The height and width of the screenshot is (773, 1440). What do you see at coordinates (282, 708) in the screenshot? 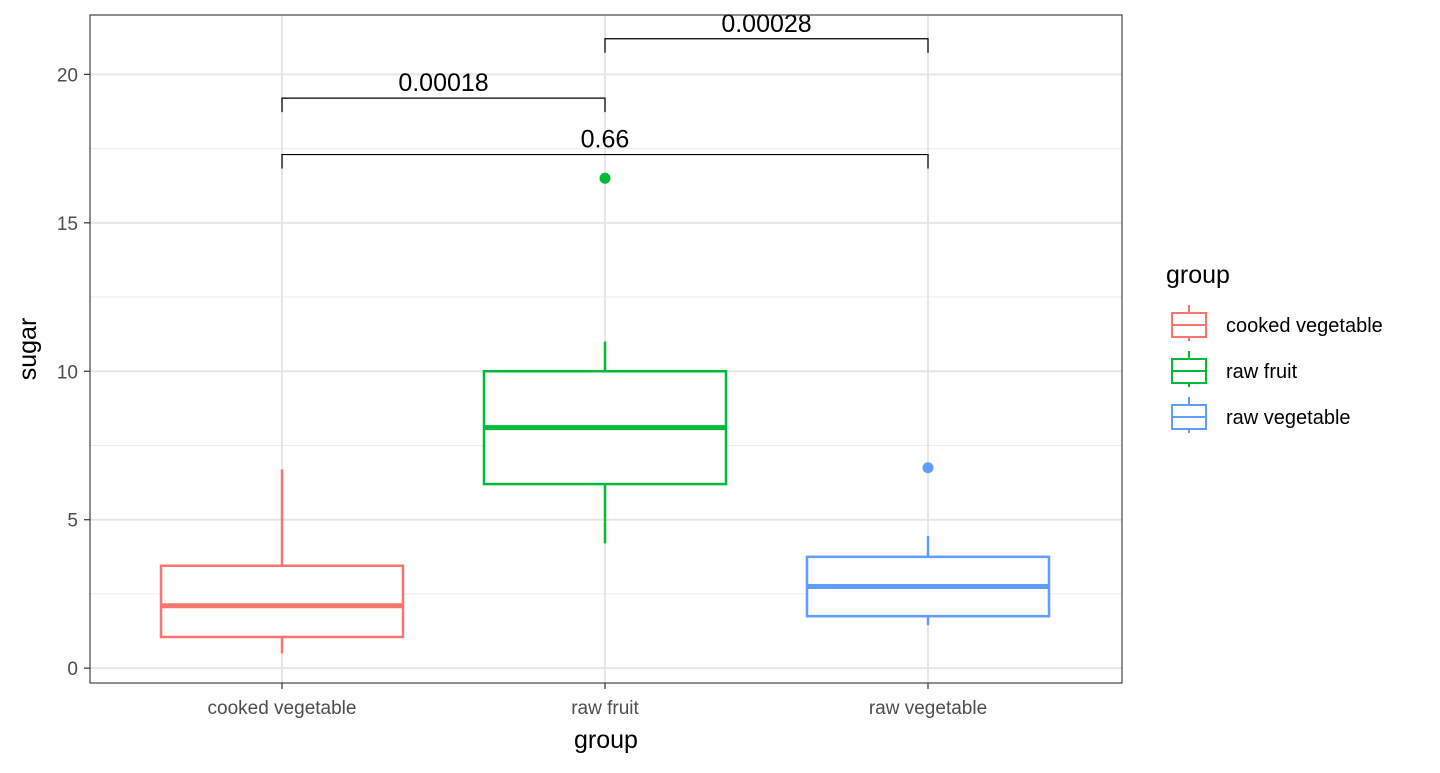
I see `x-tick-label: cooked vegetable` at bounding box center [282, 708].